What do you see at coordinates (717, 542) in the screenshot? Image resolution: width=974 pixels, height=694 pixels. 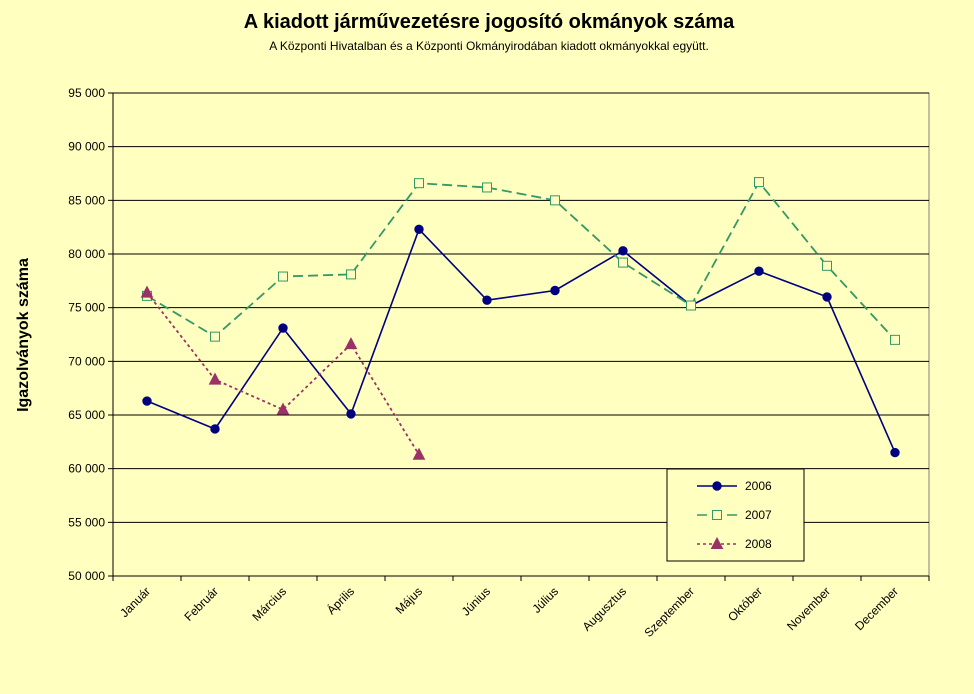 I see `legend-marker-2008` at bounding box center [717, 542].